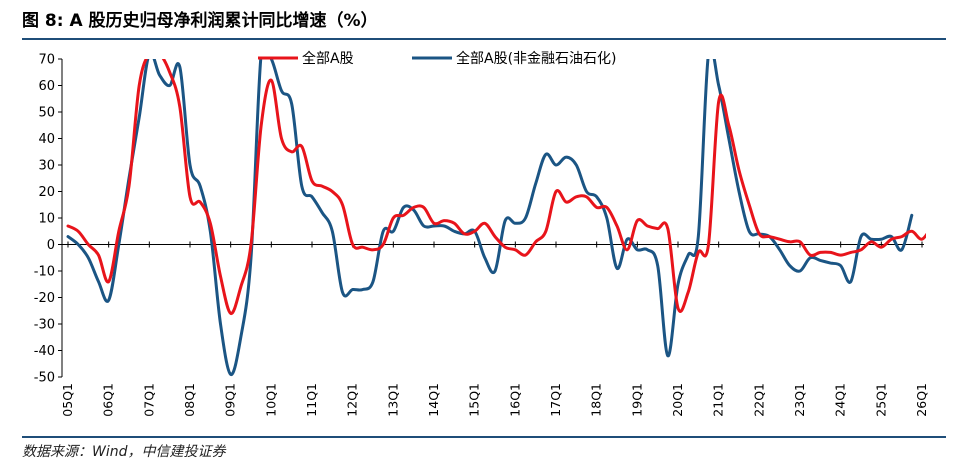 This screenshot has width=960, height=466. I want to click on y-tick-label: 10, so click(46, 219).